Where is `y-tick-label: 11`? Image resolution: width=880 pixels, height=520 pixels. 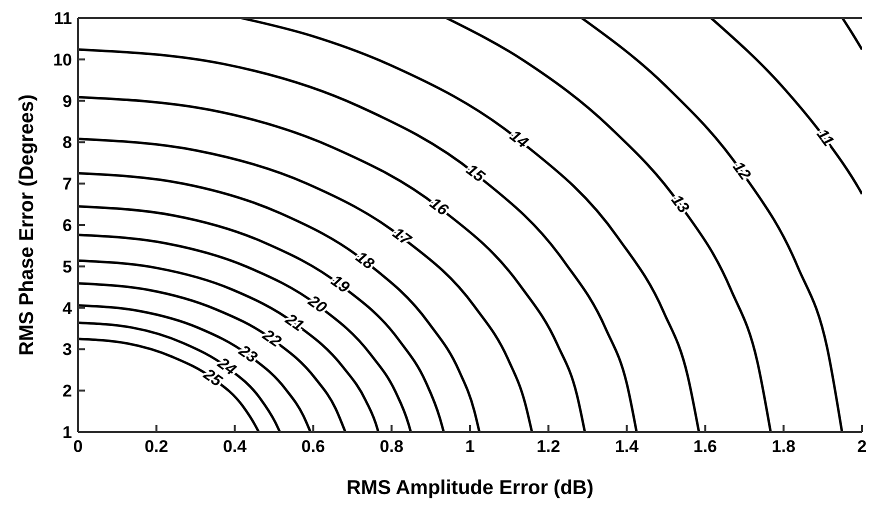 y-tick-label: 11 is located at coordinates (63, 18).